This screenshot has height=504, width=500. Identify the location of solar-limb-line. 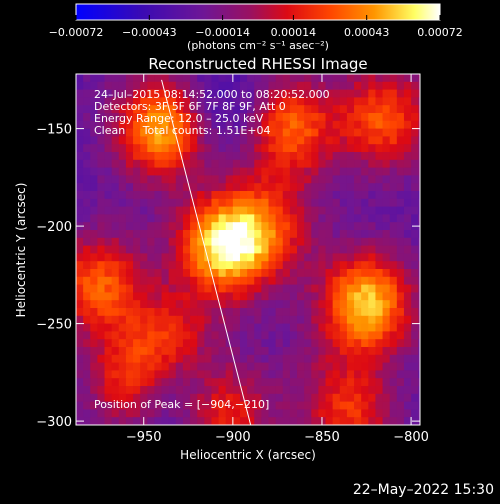
(206, 252).